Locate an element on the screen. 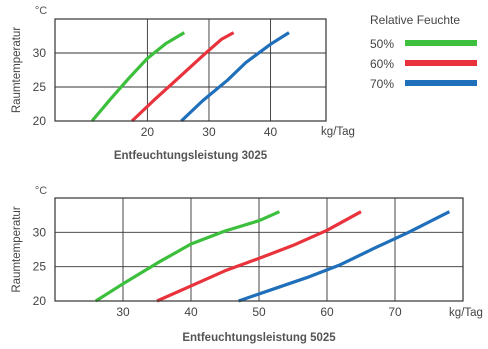 The image size is (488, 349). x-tick-label: 20 is located at coordinates (148, 132).